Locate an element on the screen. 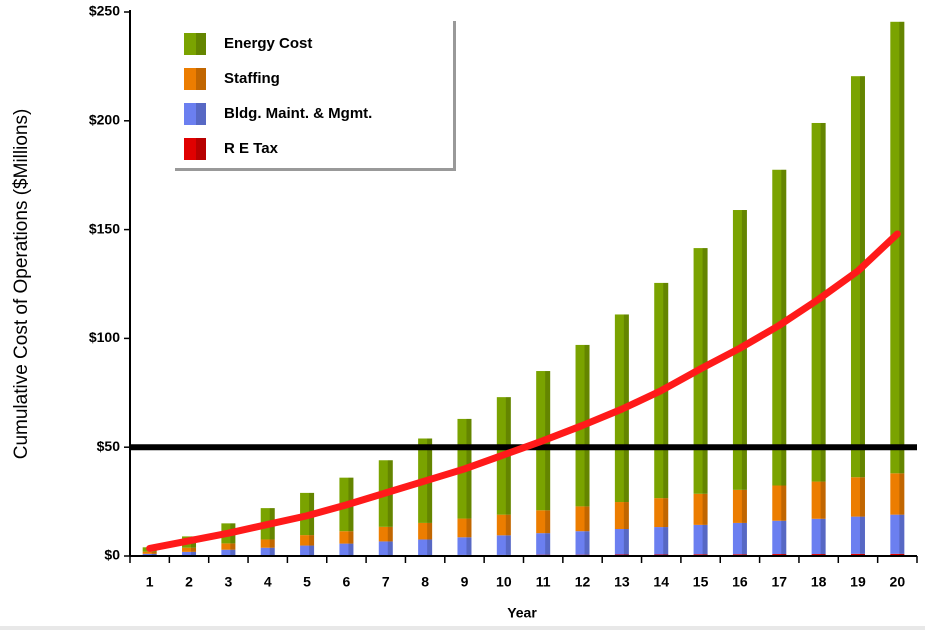 Image resolution: width=925 pixels, height=630 pixels. legend-label: R E Tax is located at coordinates (251, 148).